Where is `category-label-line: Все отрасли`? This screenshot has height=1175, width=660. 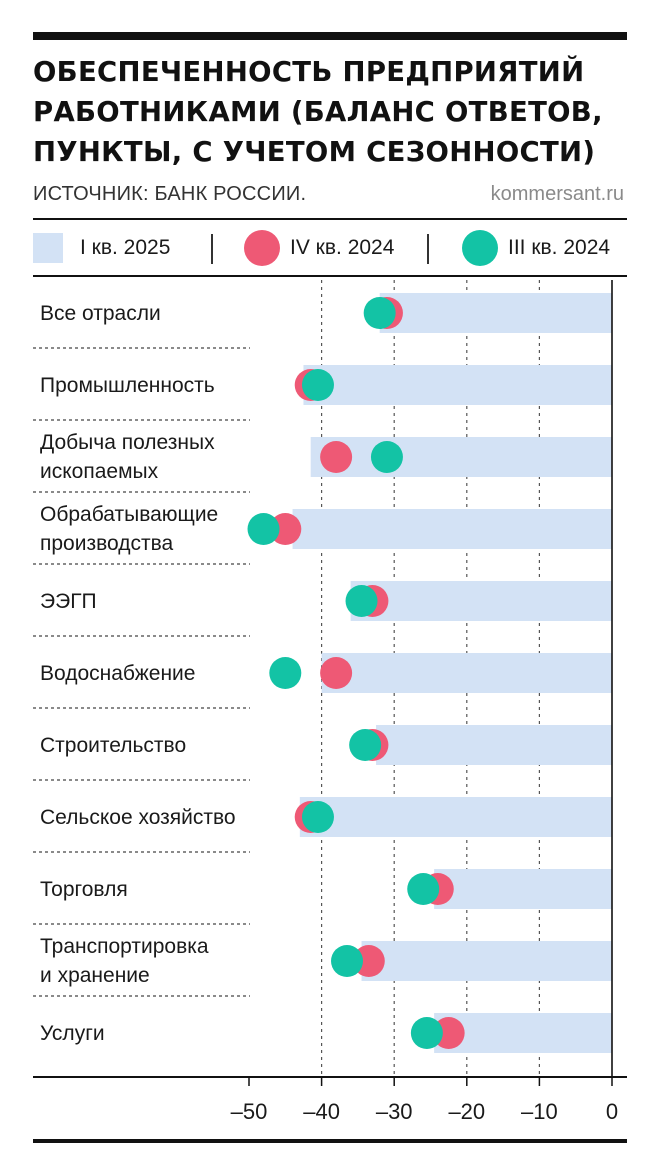 category-label-line: Все отрасли is located at coordinates (100, 313).